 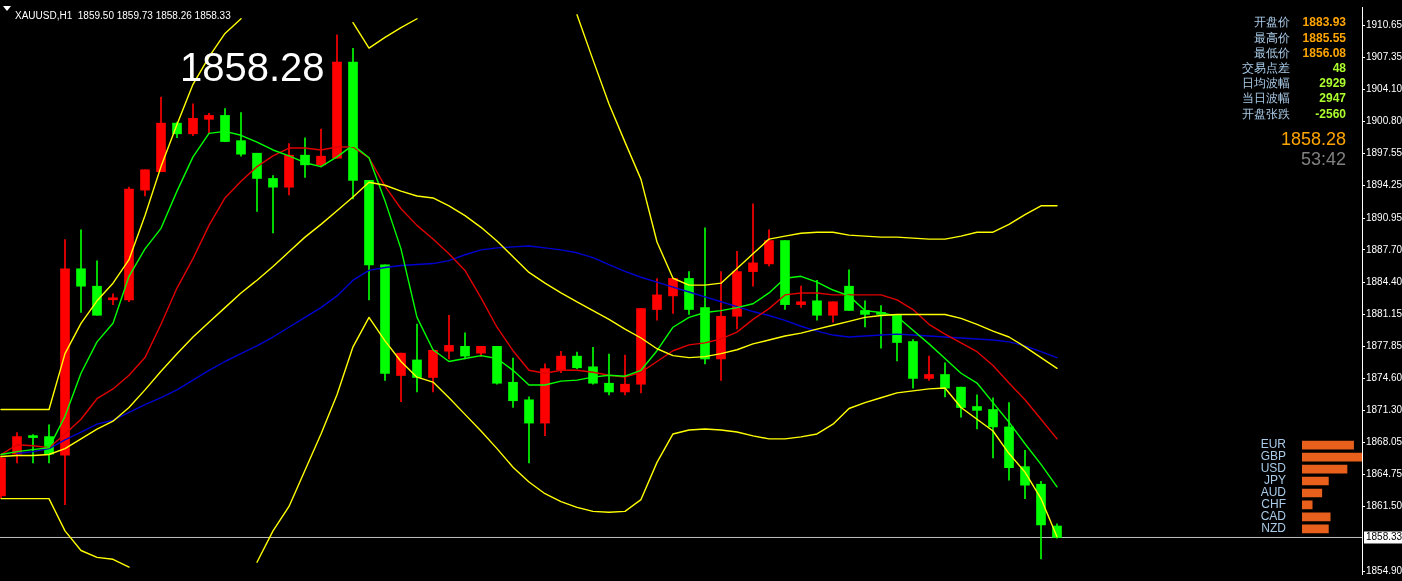 What do you see at coordinates (1384, 410) in the screenshot?
I see `y-tick-label: 1871.30` at bounding box center [1384, 410].